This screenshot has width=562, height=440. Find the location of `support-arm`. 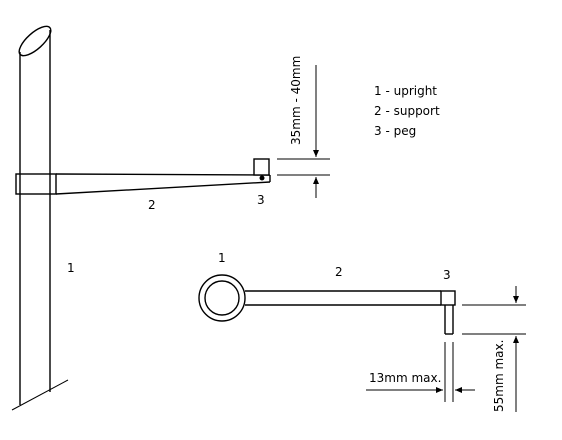

support-arm is located at coordinates (163, 184).